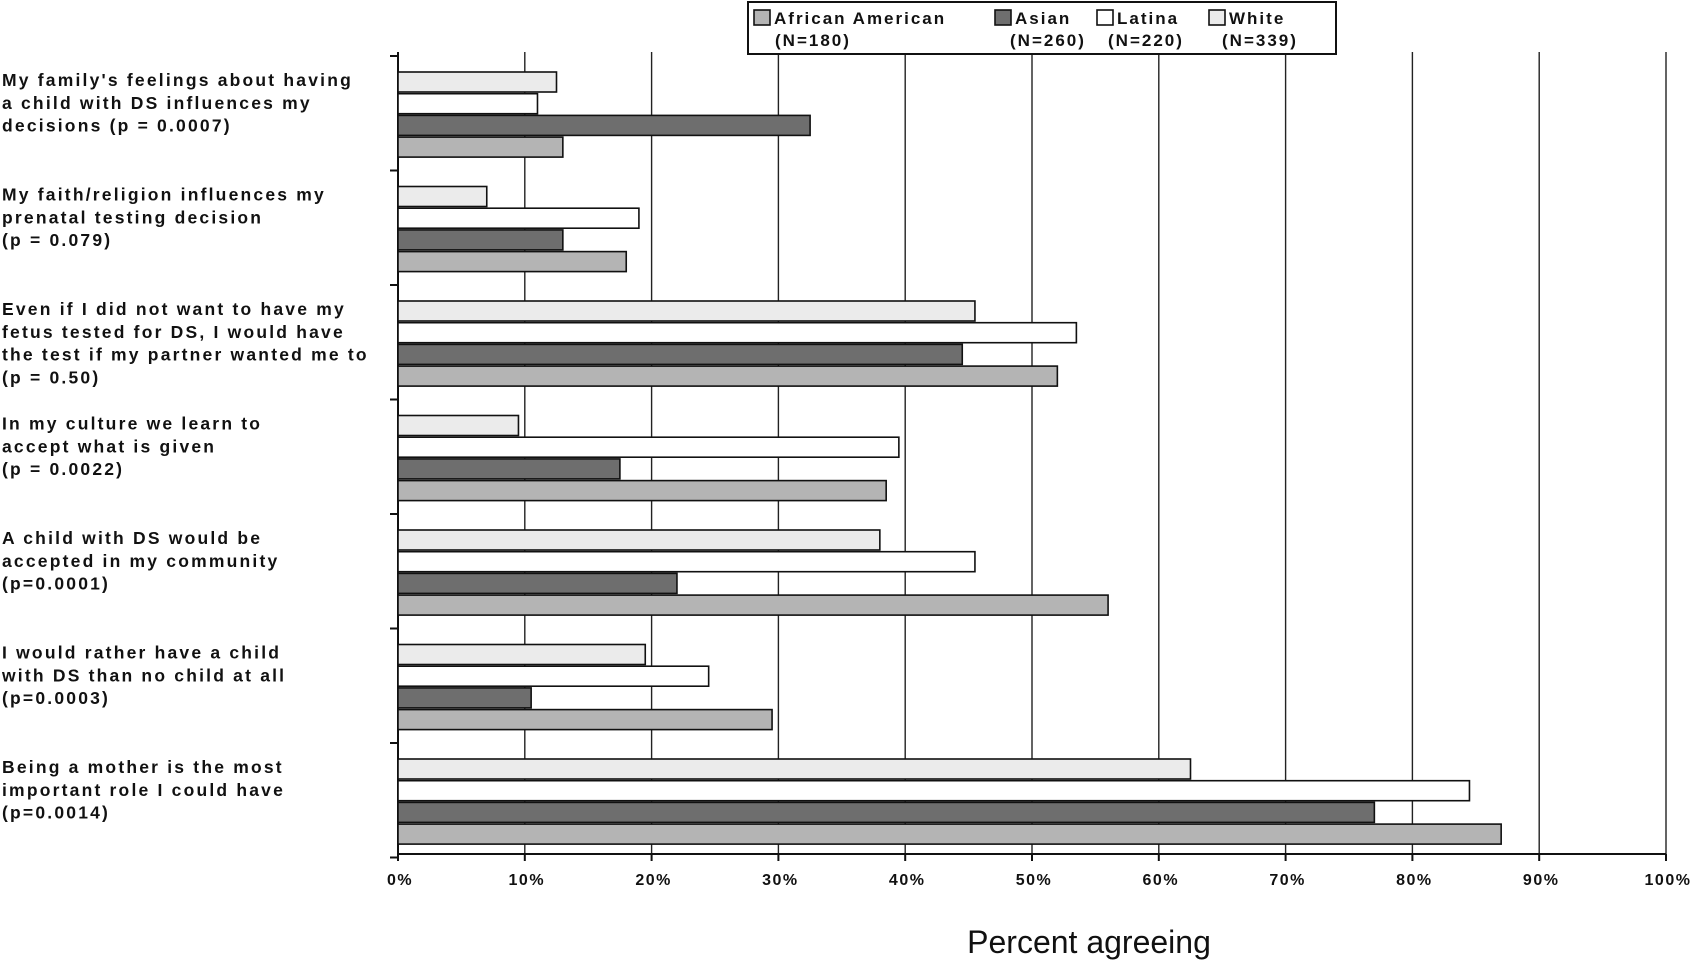  What do you see at coordinates (1541, 880) in the screenshot?
I see `x-tick-label-9: 90%` at bounding box center [1541, 880].